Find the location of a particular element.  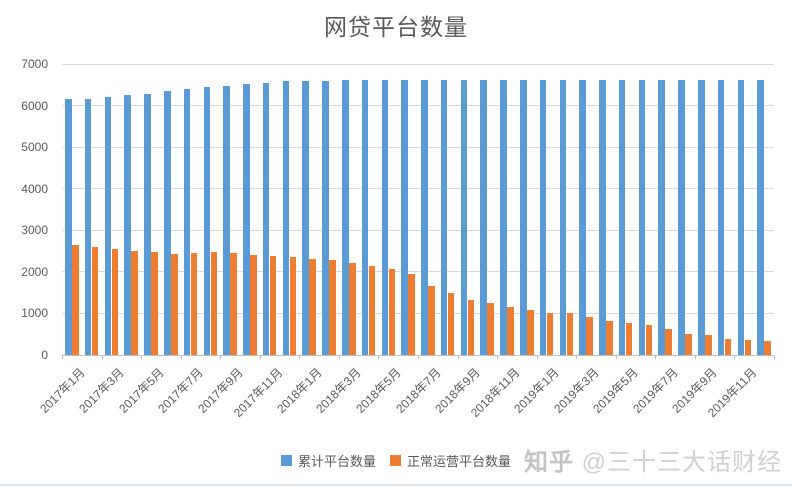

bottom-rule is located at coordinates (396, 485).